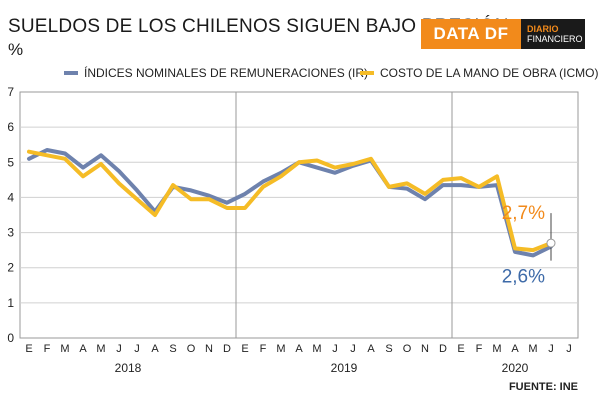 The image size is (600, 400). What do you see at coordinates (10, 268) in the screenshot?
I see `y-tick-label: 2` at bounding box center [10, 268].